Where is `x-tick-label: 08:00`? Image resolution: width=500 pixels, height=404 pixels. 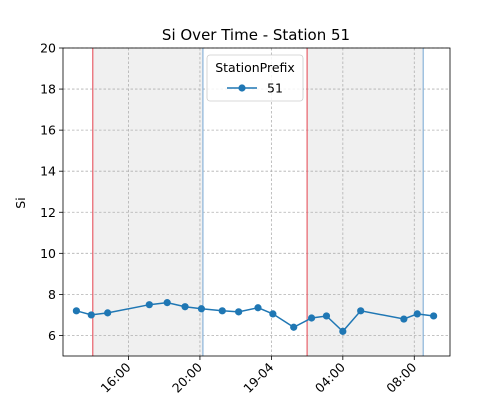 x-tick-label: 08:00 is located at coordinates (401, 377).